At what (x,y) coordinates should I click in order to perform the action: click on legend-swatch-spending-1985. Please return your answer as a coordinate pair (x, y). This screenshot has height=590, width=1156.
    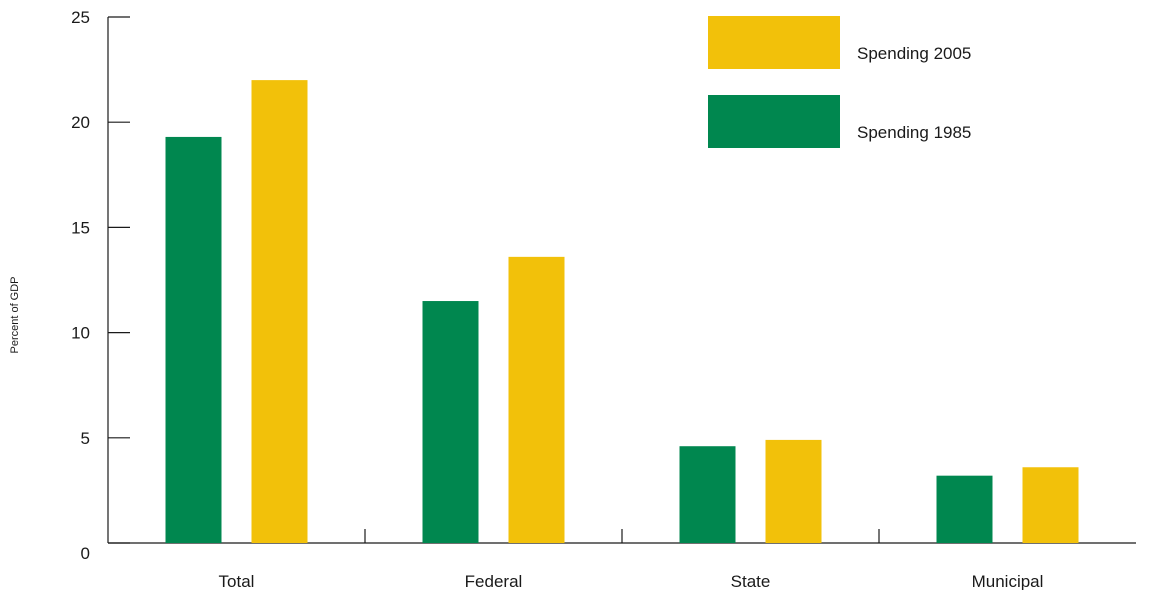
    Looking at the image, I should click on (774, 121).